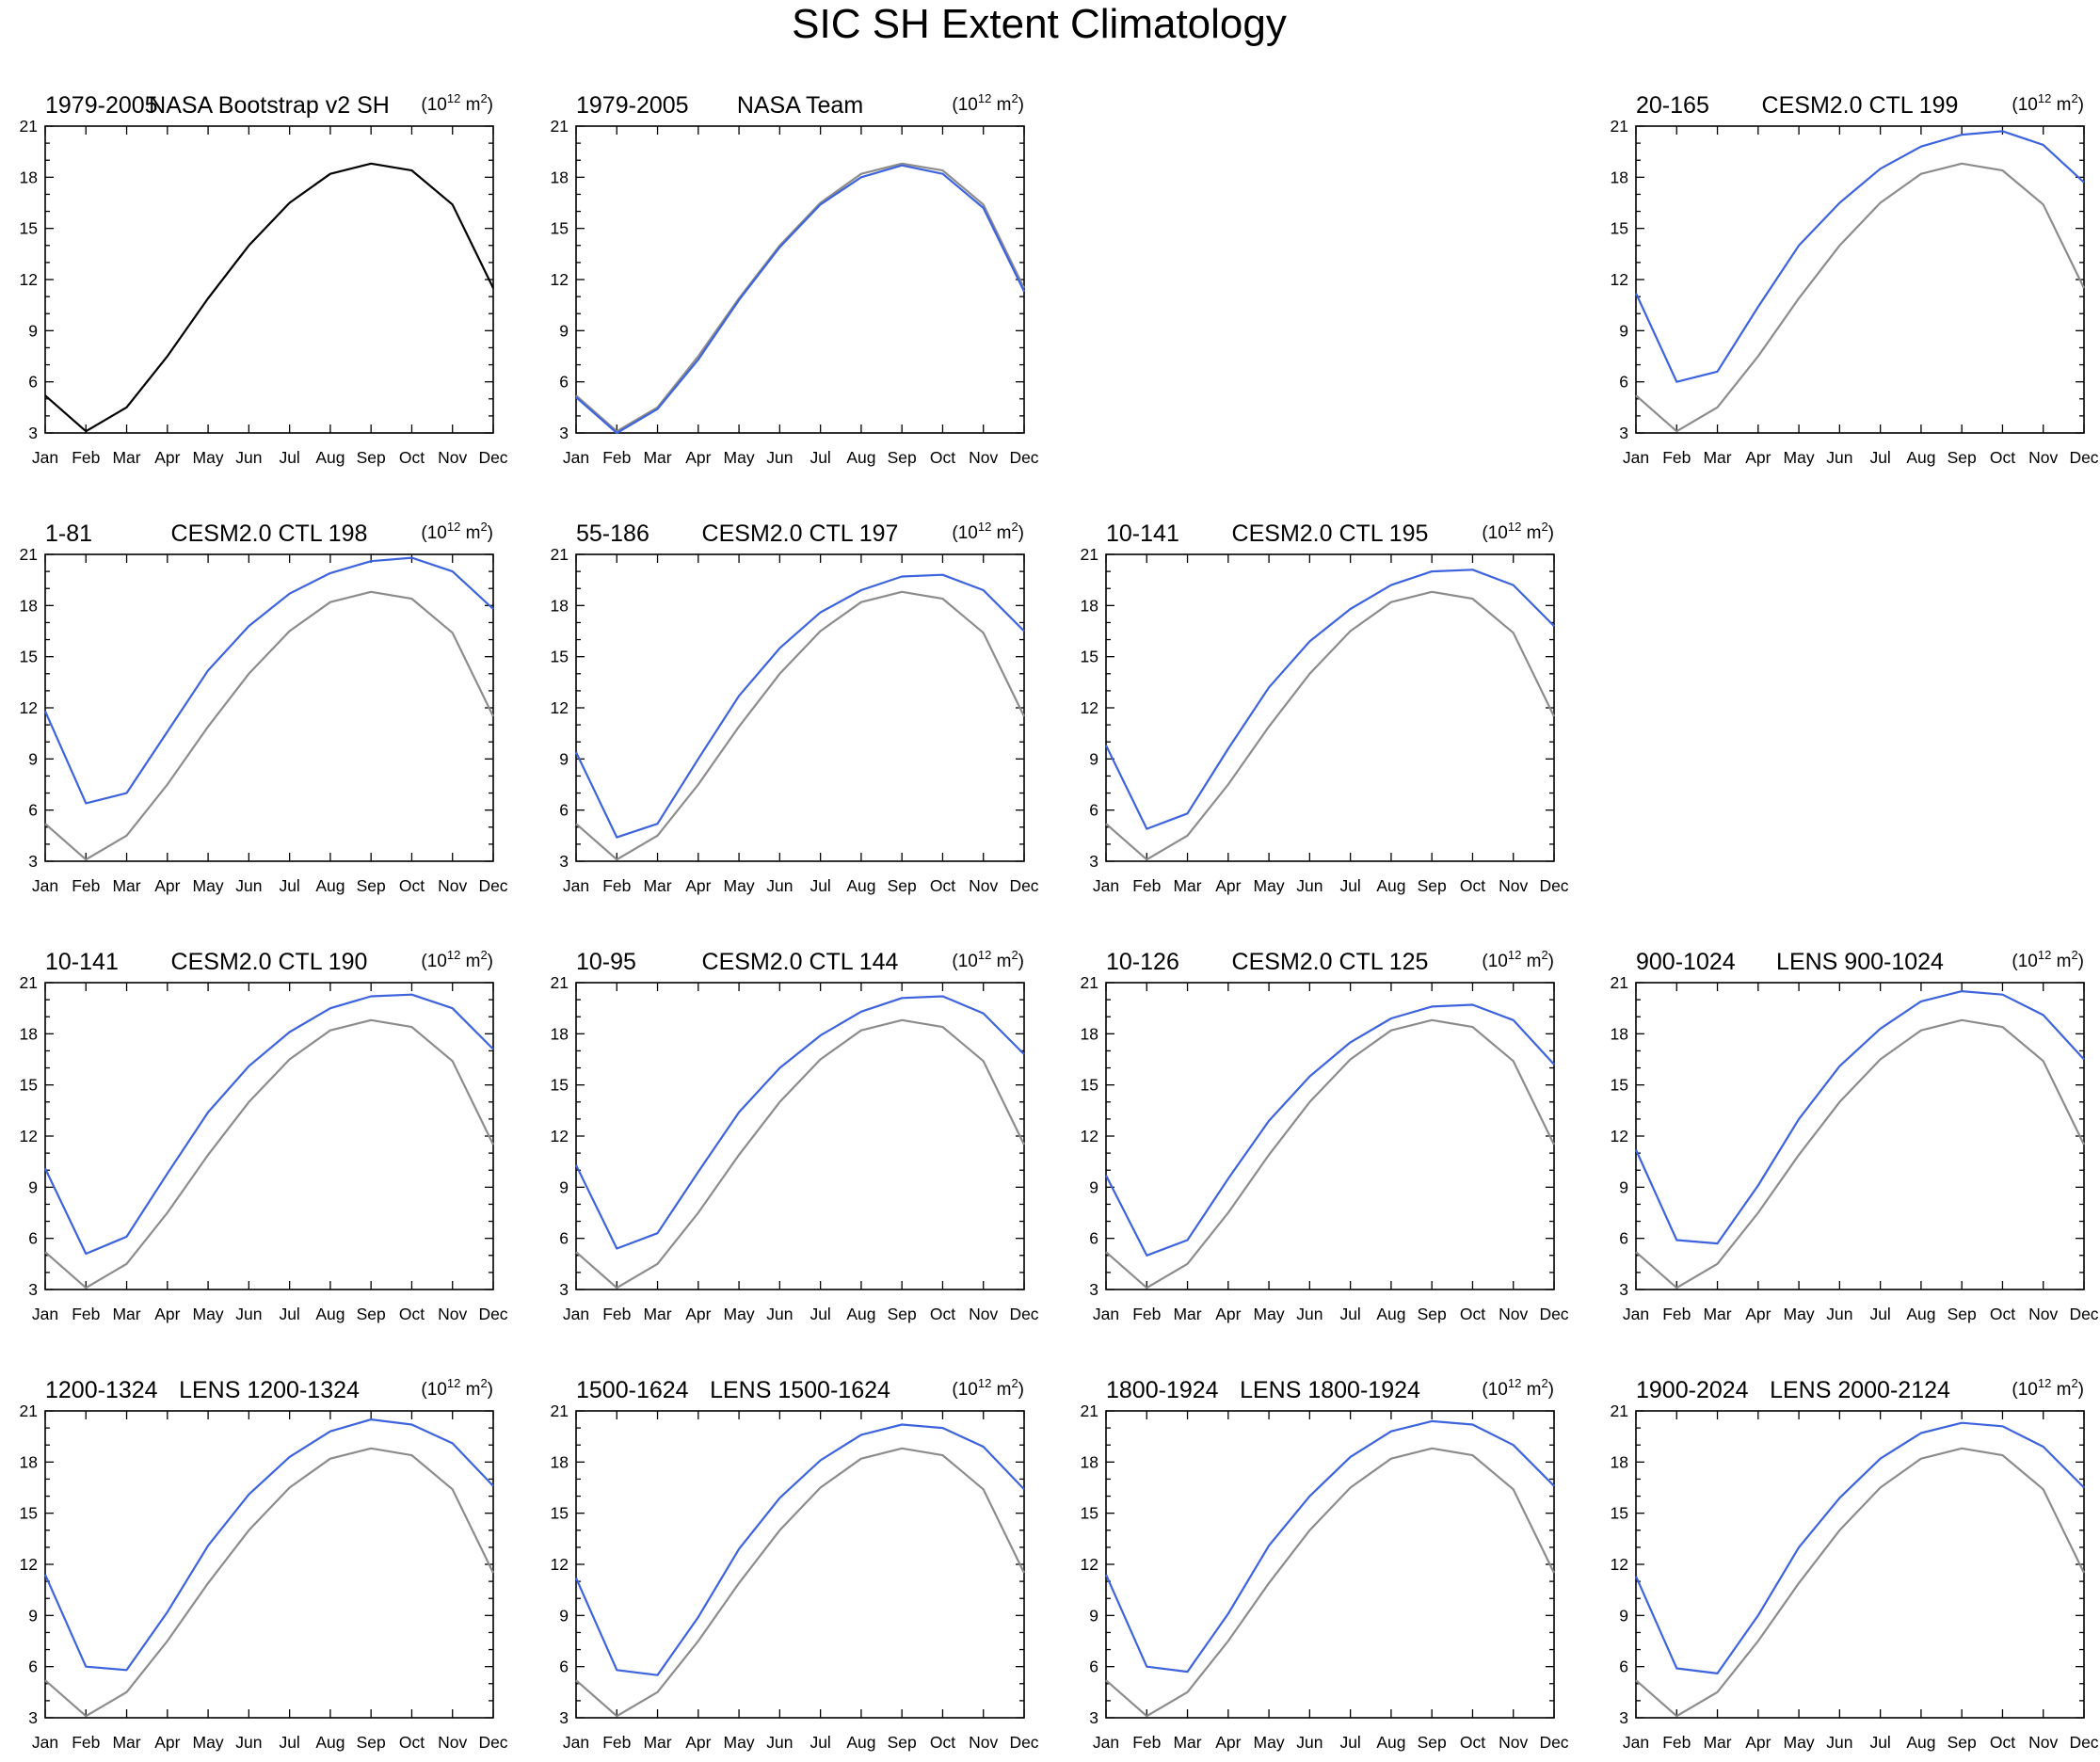  I want to click on panel-center-title: NASA Team, so click(800, 105).